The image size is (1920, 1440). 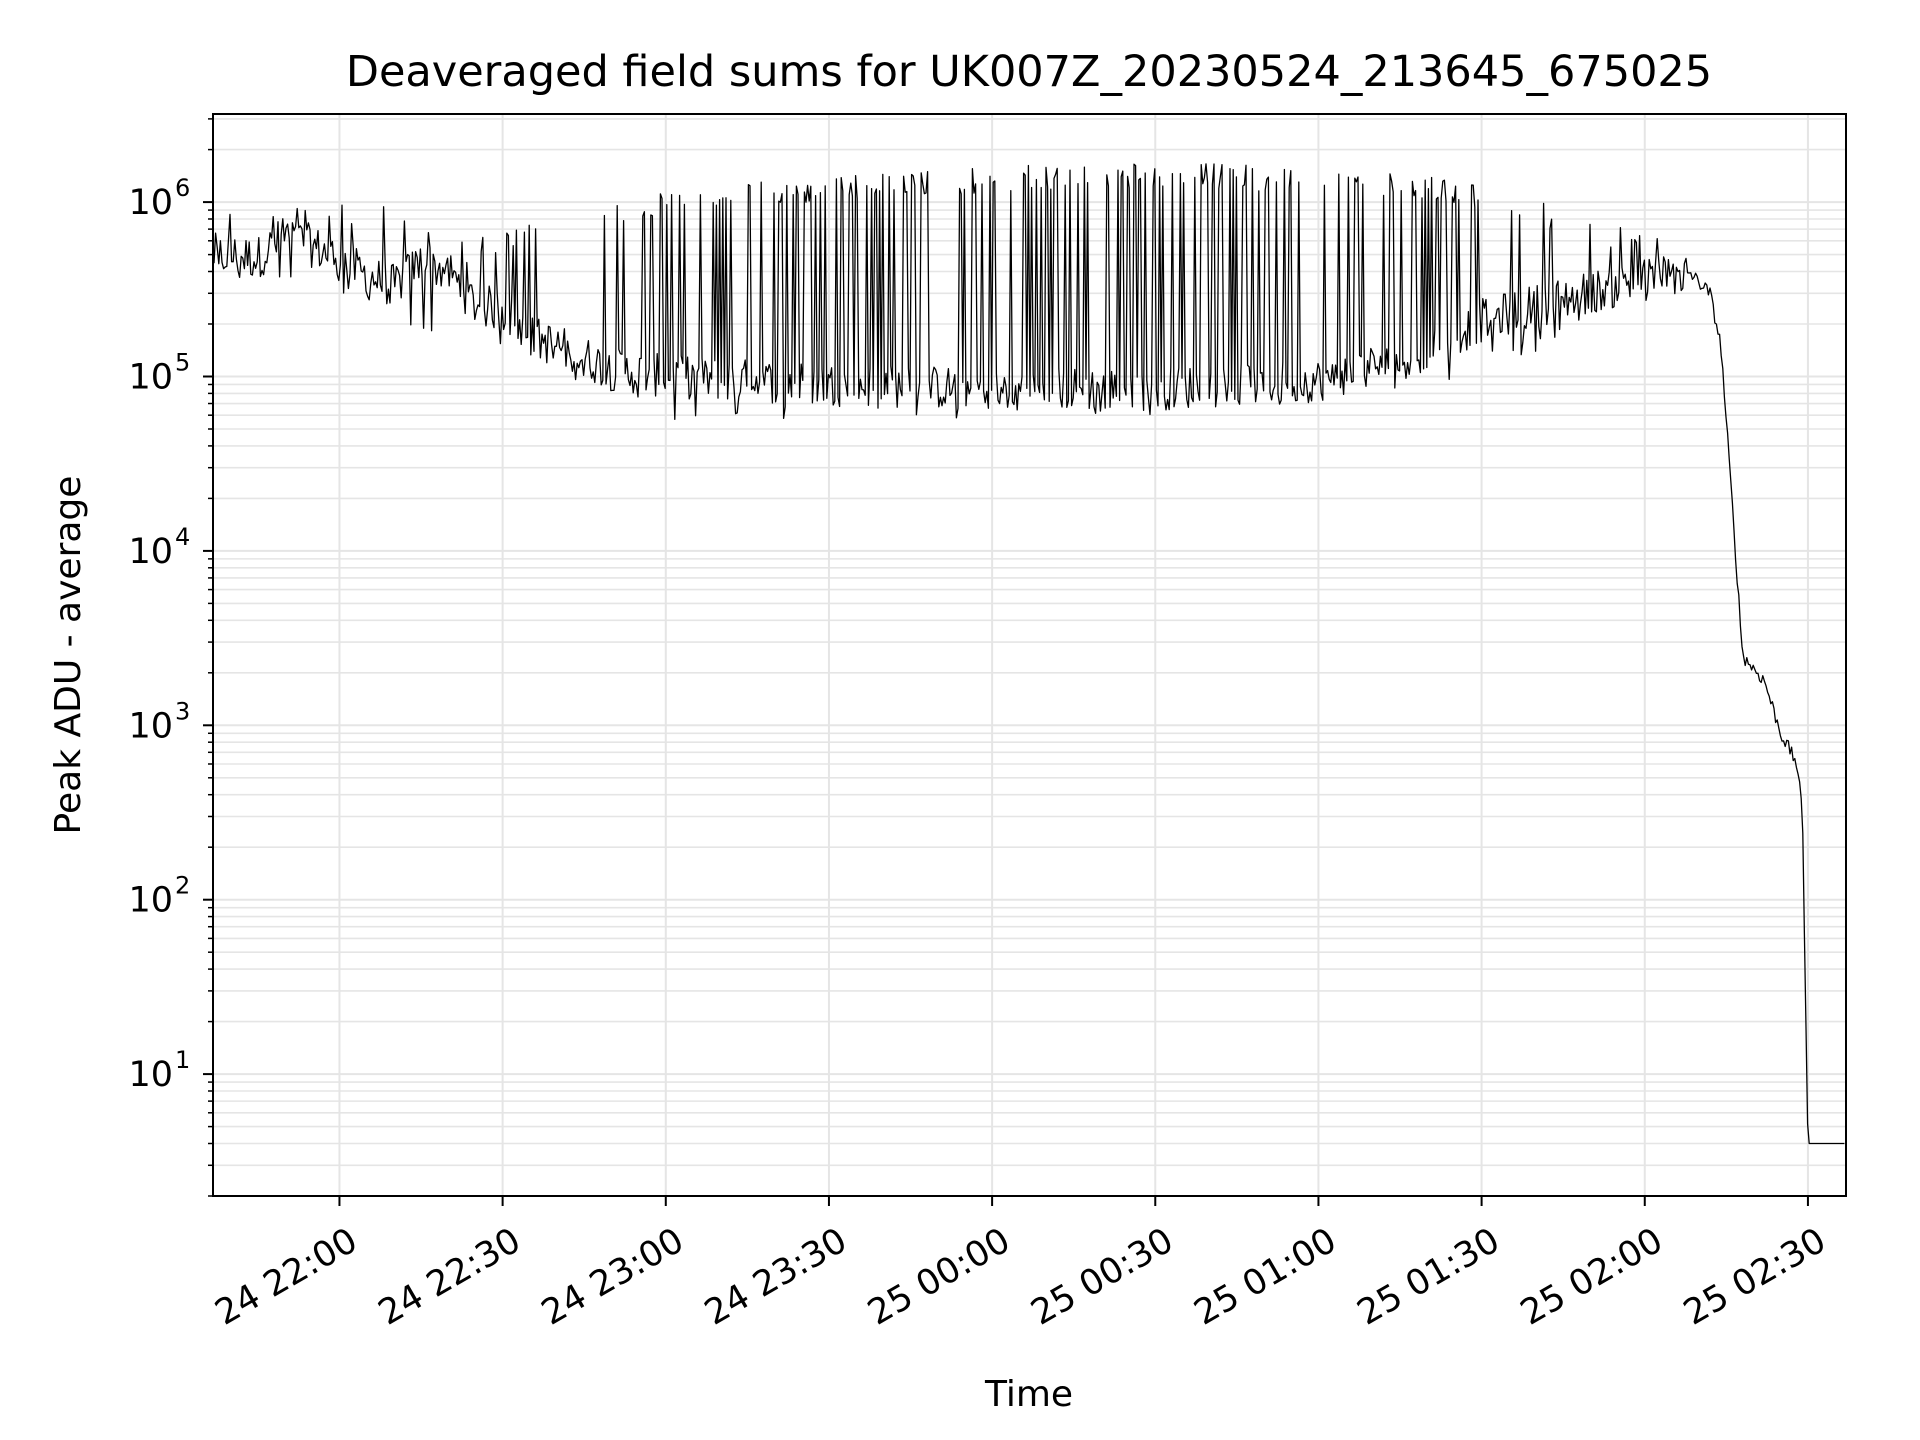 I want to click on y-tick-exponent: 1, so click(x=182, y=1060).